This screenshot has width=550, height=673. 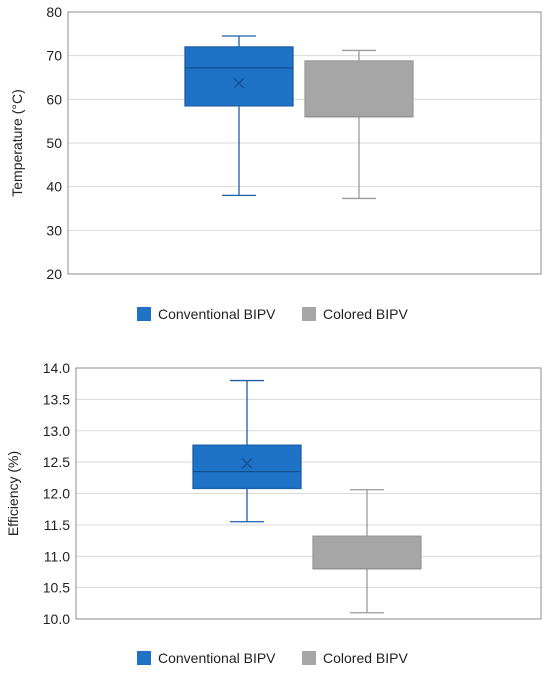 What do you see at coordinates (57, 525) in the screenshot?
I see `y-tick-label: 11.5` at bounding box center [57, 525].